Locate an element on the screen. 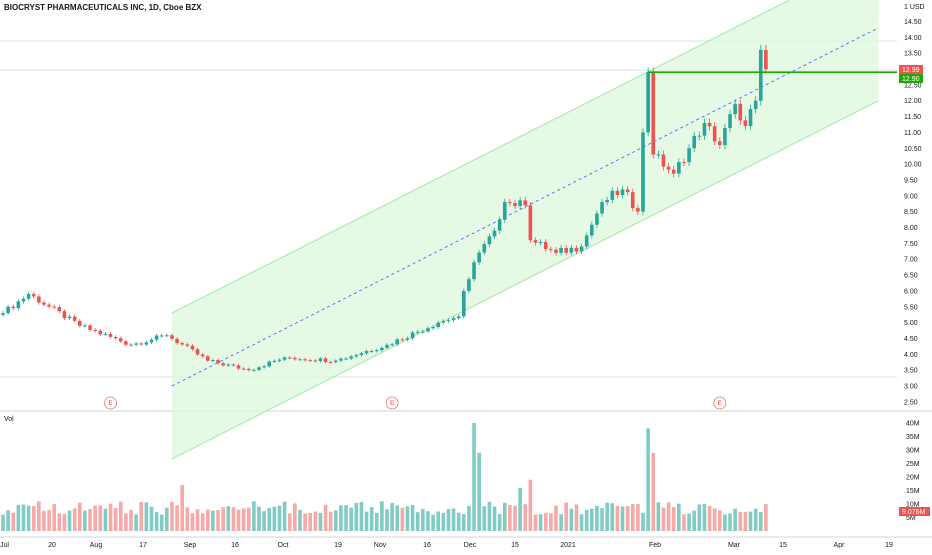 This screenshot has height=555, width=932. price-axis-unit: 1 USD is located at coordinates (914, 7).